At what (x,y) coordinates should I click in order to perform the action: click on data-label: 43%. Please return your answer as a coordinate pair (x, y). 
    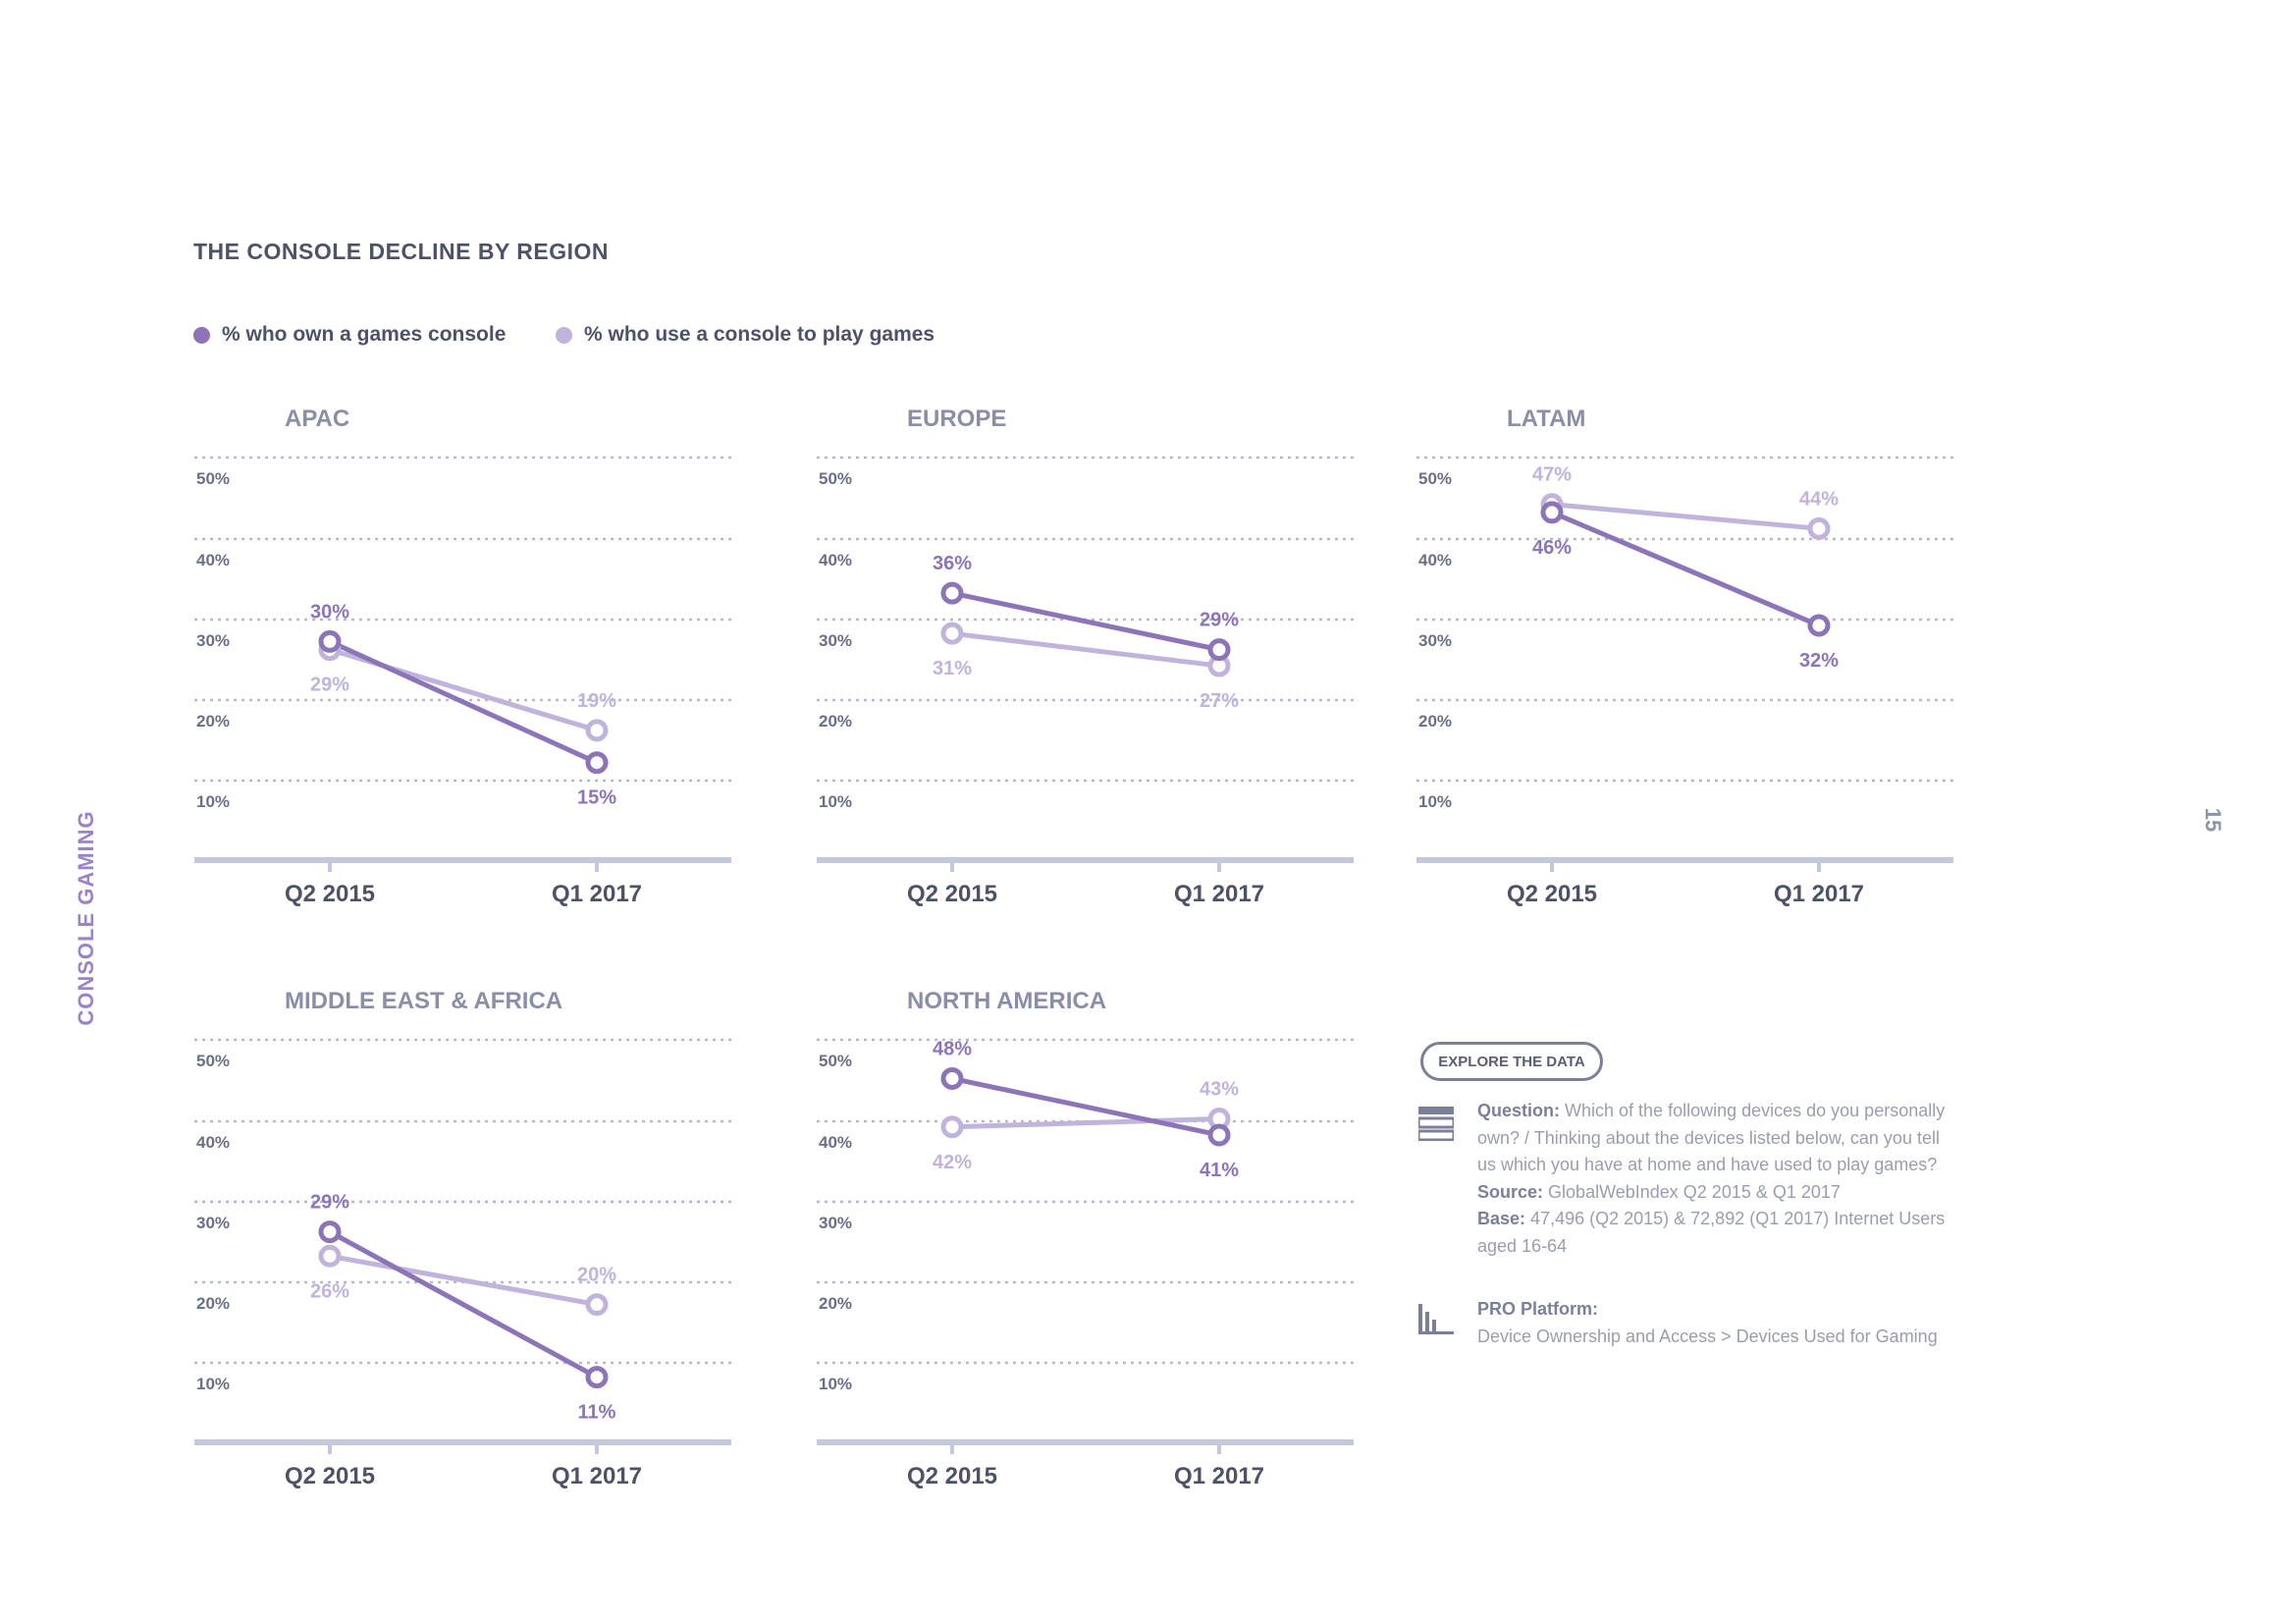
    Looking at the image, I should click on (1219, 1090).